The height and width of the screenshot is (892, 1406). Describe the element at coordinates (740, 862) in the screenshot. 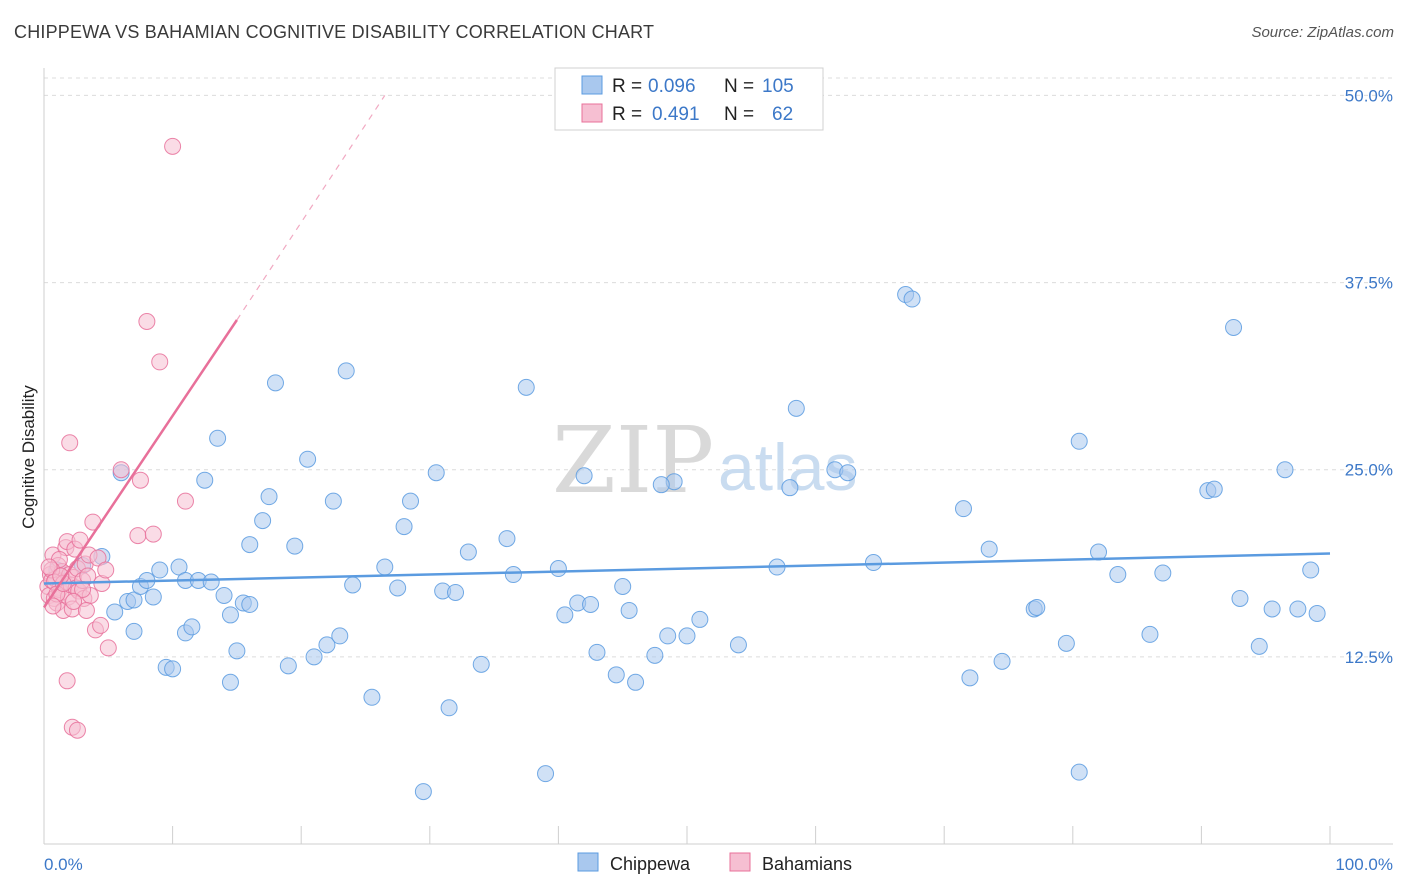

I see `bottom-legend-swatch-bahamians` at that location.